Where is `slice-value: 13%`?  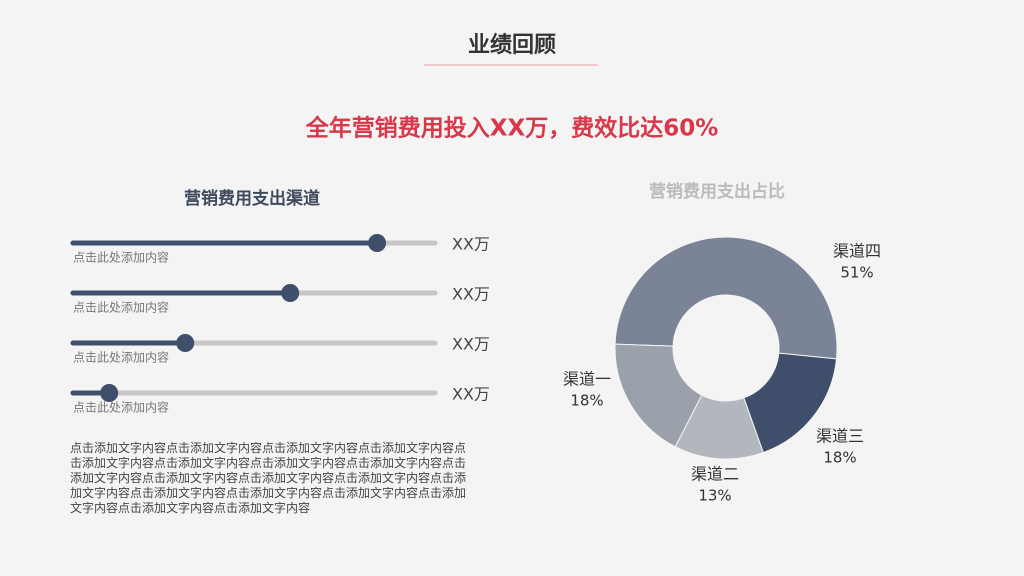
slice-value: 13% is located at coordinates (714, 496).